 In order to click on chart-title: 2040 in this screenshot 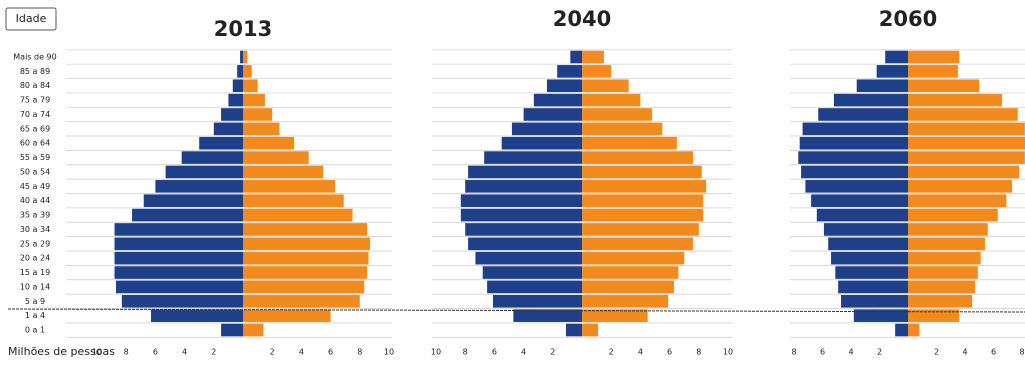, I will do `click(582, 19)`.